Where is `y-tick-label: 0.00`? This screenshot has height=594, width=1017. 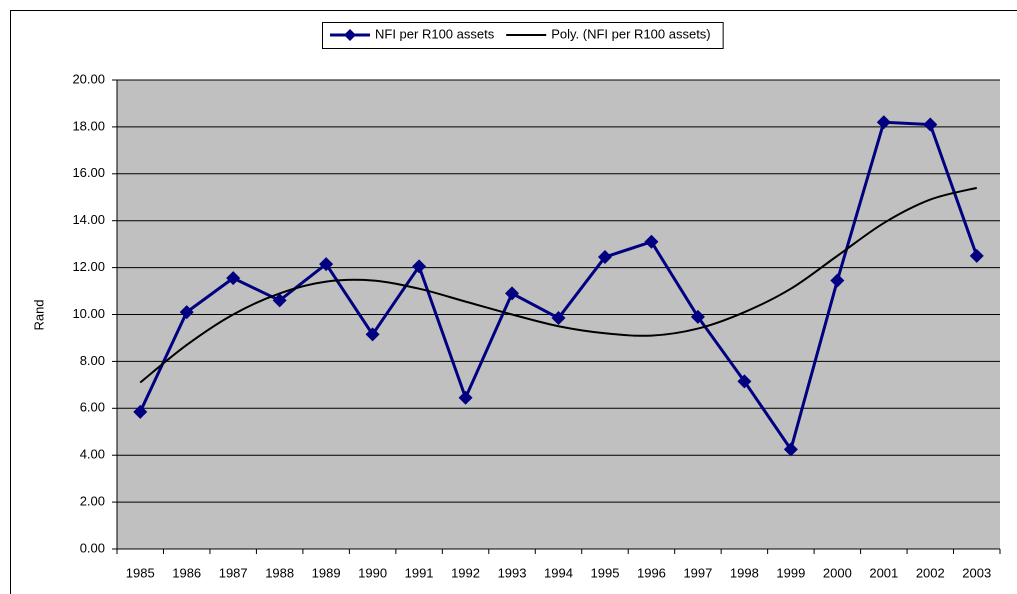 y-tick-label: 0.00 is located at coordinates (92, 547).